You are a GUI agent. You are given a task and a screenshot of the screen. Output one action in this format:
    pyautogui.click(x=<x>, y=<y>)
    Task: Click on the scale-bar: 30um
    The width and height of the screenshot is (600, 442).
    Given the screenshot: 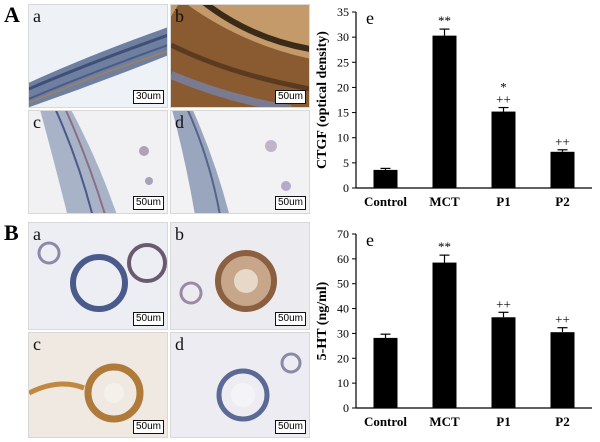 What is the action you would take?
    pyautogui.click(x=148, y=97)
    